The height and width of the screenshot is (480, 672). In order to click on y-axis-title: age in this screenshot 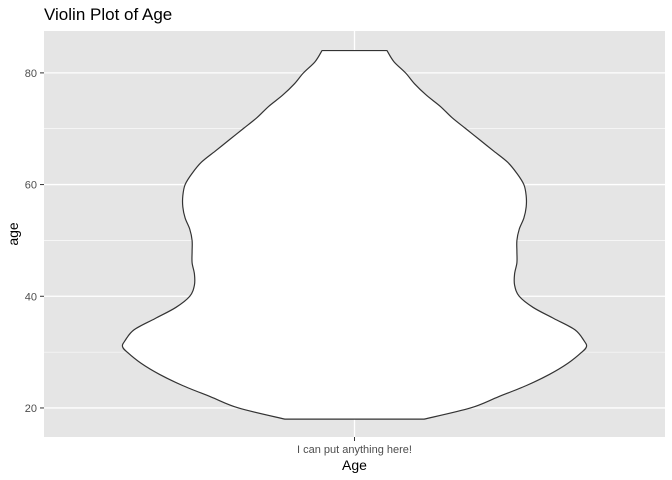, I will do `click(13, 234)`.